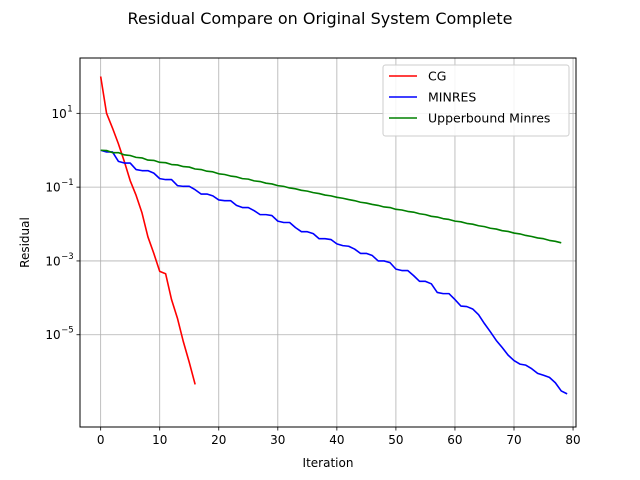 This screenshot has height=480, width=640. I want to click on legend-label: Upperbound Minres, so click(489, 118).